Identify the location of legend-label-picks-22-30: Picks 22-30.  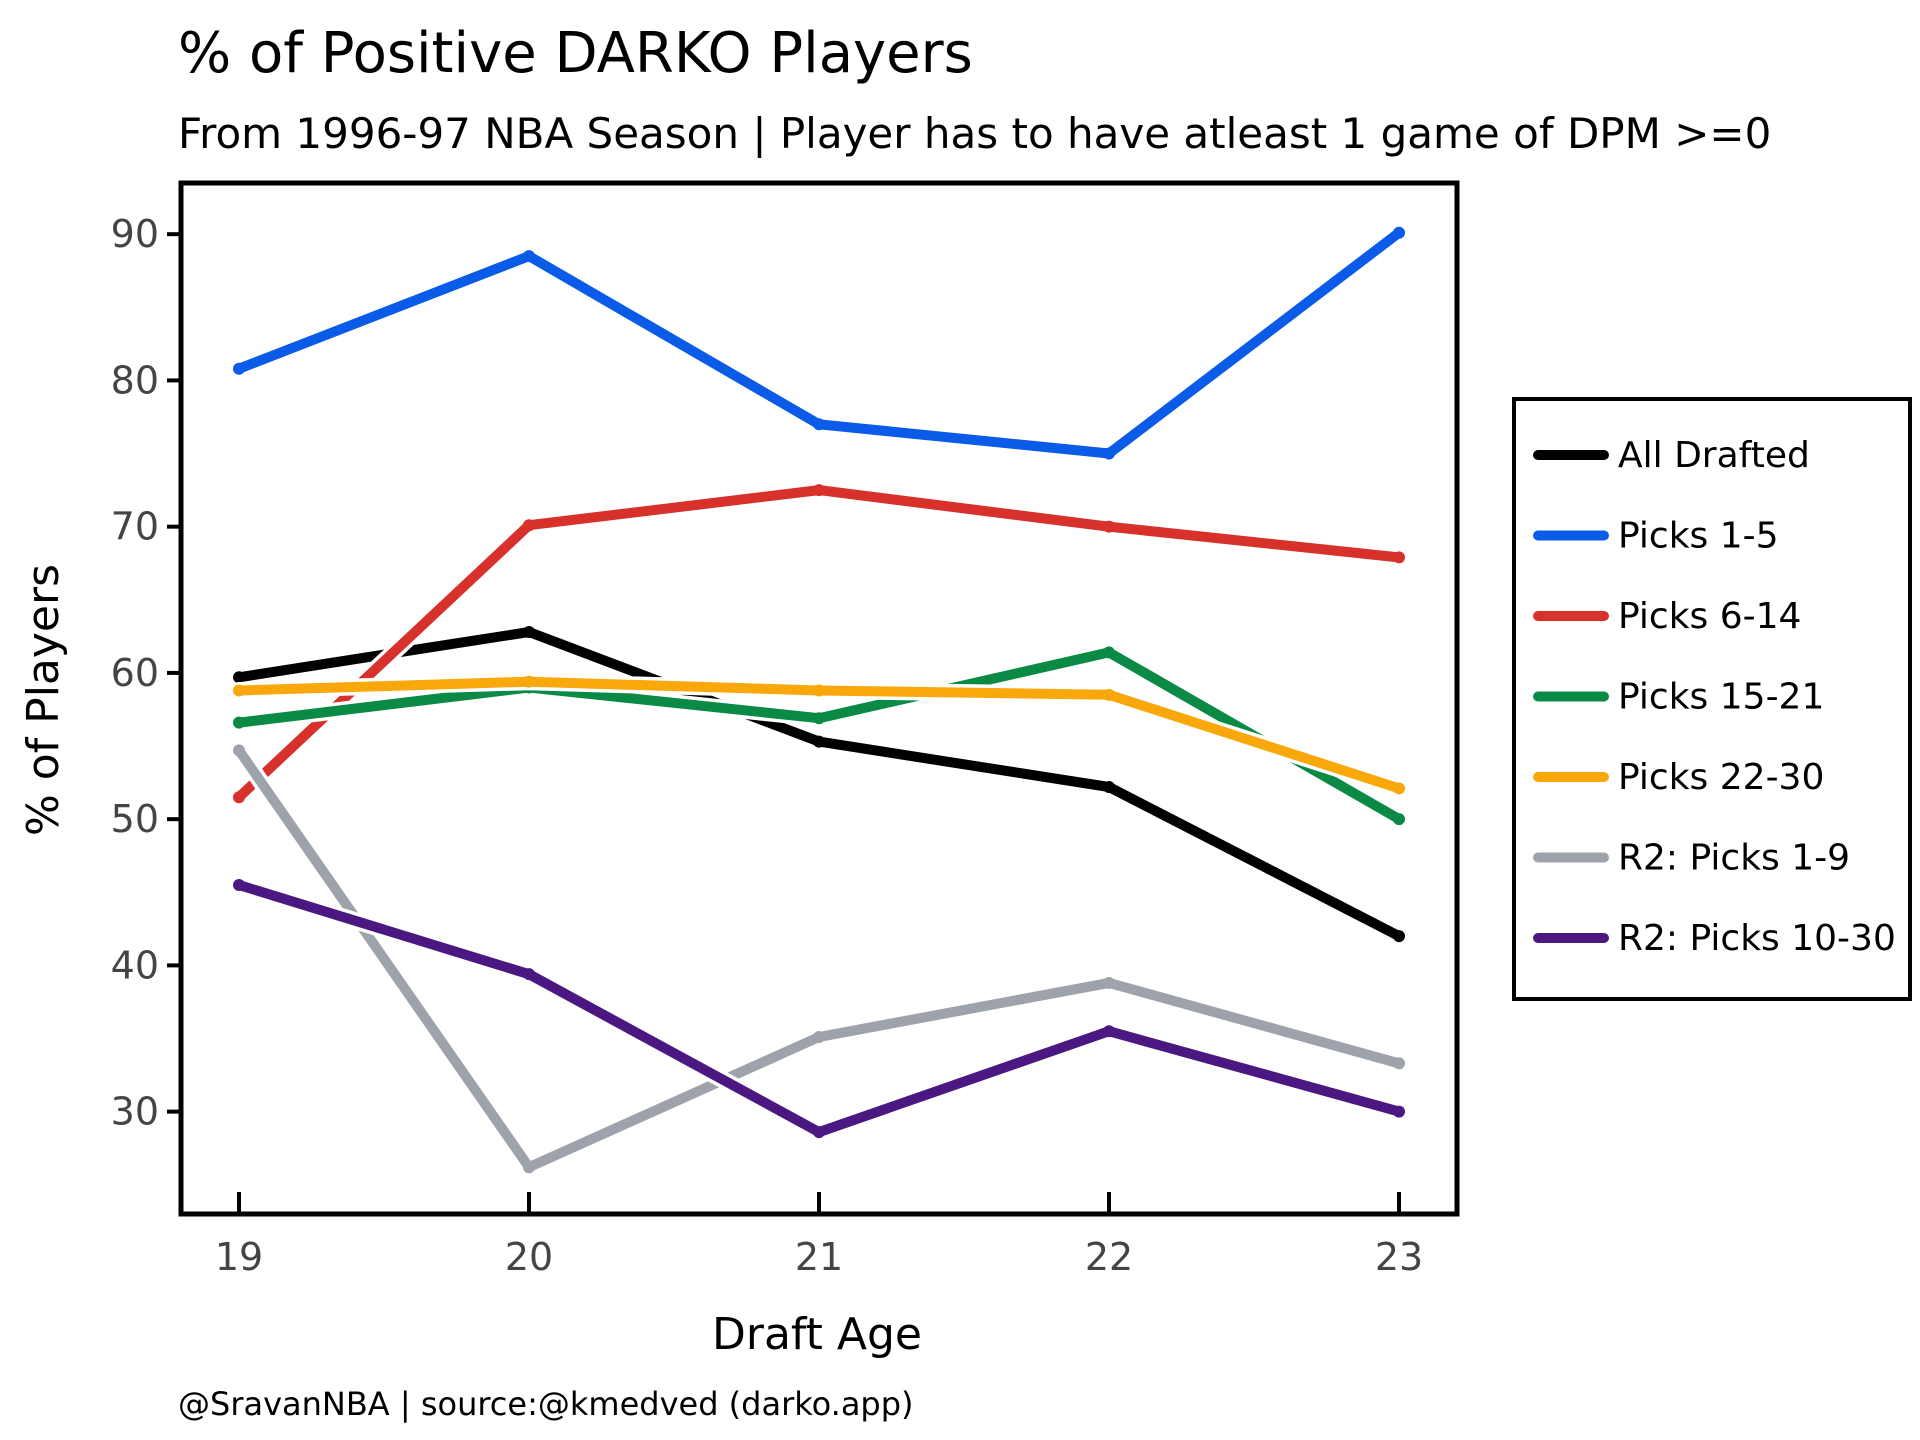
(1721, 777).